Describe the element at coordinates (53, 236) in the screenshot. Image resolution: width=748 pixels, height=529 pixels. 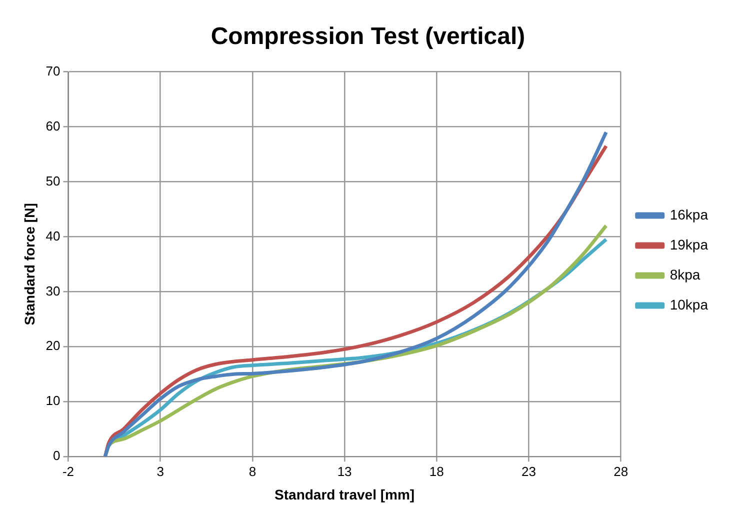
I see `y-tick-label: 40` at that location.